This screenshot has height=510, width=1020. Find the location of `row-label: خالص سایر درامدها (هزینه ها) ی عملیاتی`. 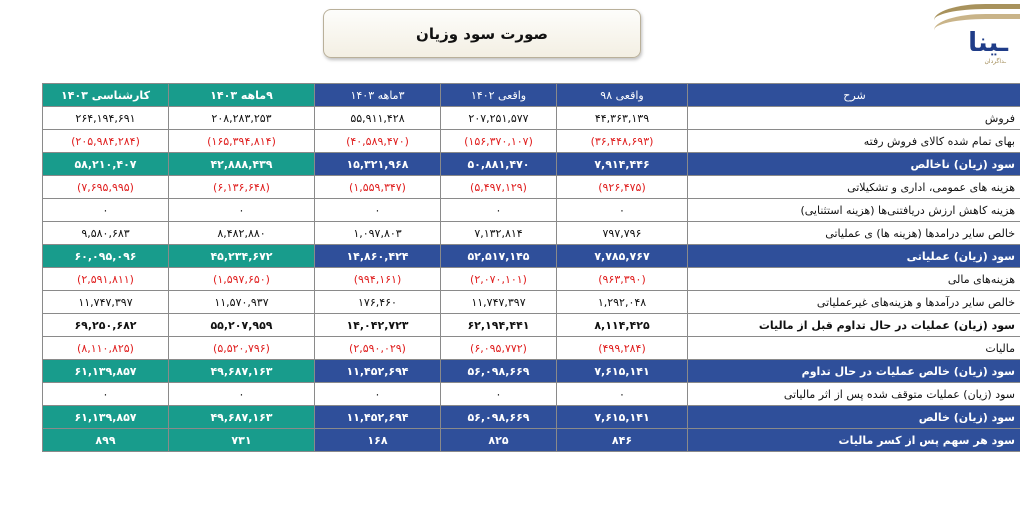

row-label: خالص سایر درامدها (هزینه ها) ی عملیاتی is located at coordinates (853, 233).